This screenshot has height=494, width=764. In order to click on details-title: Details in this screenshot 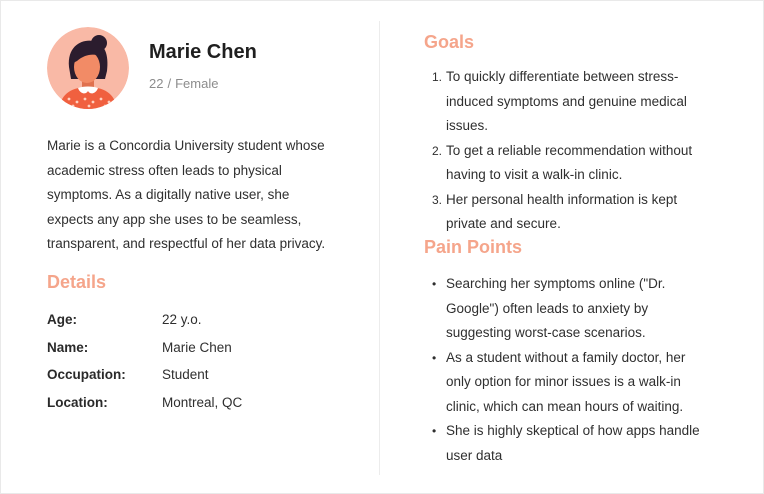, I will do `click(77, 282)`.